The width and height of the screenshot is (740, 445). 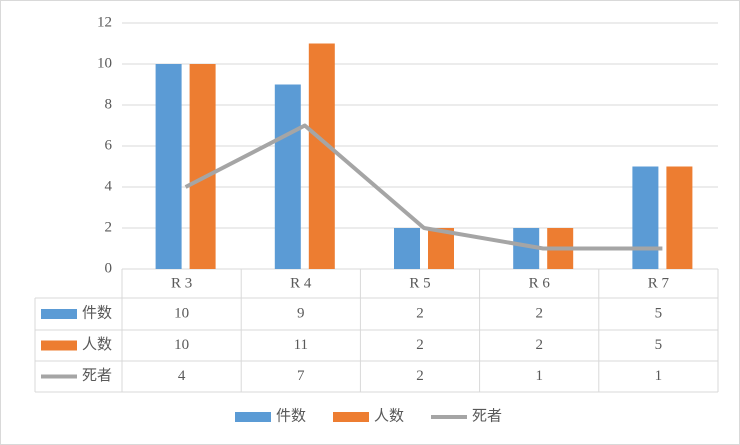 What do you see at coordinates (301, 313) in the screenshot?
I see `table-cell: 9` at bounding box center [301, 313].